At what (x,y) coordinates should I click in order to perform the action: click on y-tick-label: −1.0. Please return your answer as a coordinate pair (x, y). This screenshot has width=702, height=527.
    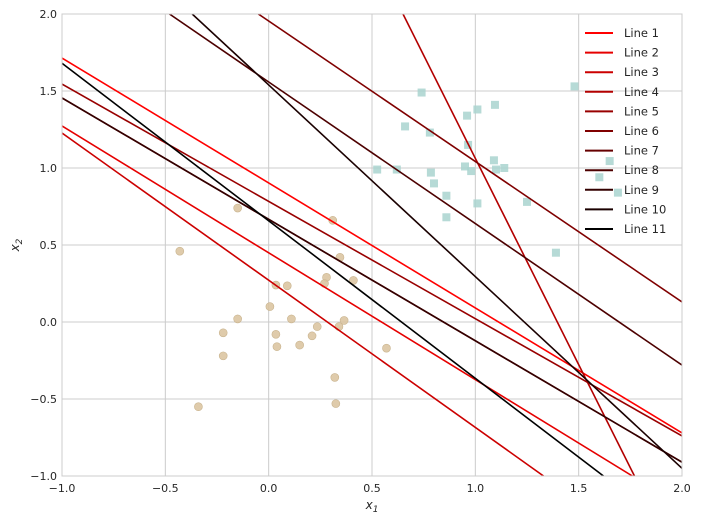
    Looking at the image, I should click on (43, 476).